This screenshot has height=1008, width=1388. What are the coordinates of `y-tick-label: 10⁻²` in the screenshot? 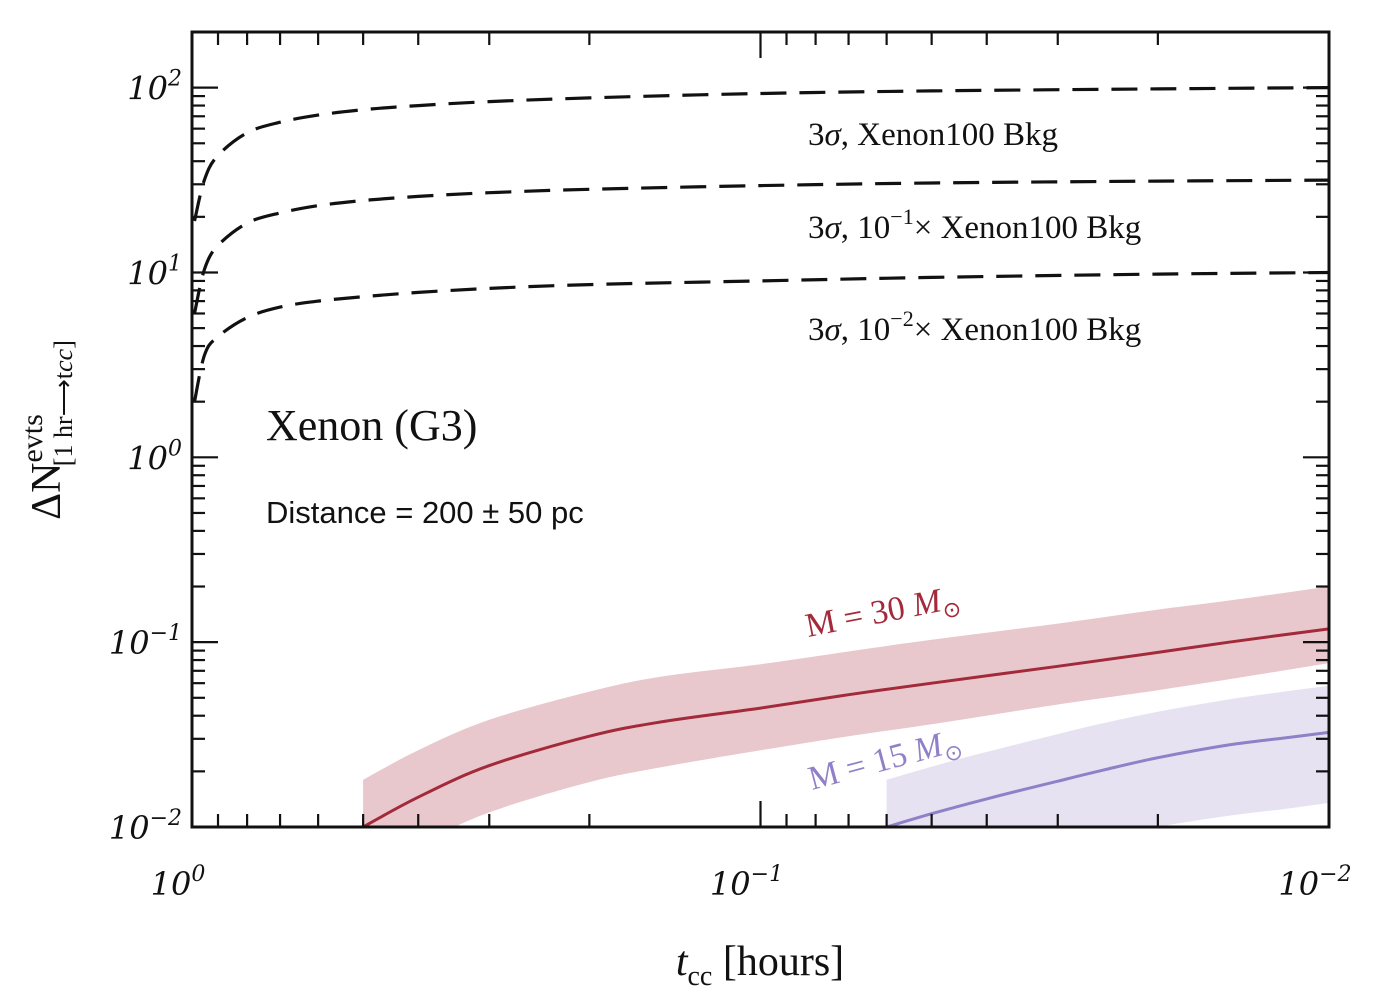 It's located at (145, 826).